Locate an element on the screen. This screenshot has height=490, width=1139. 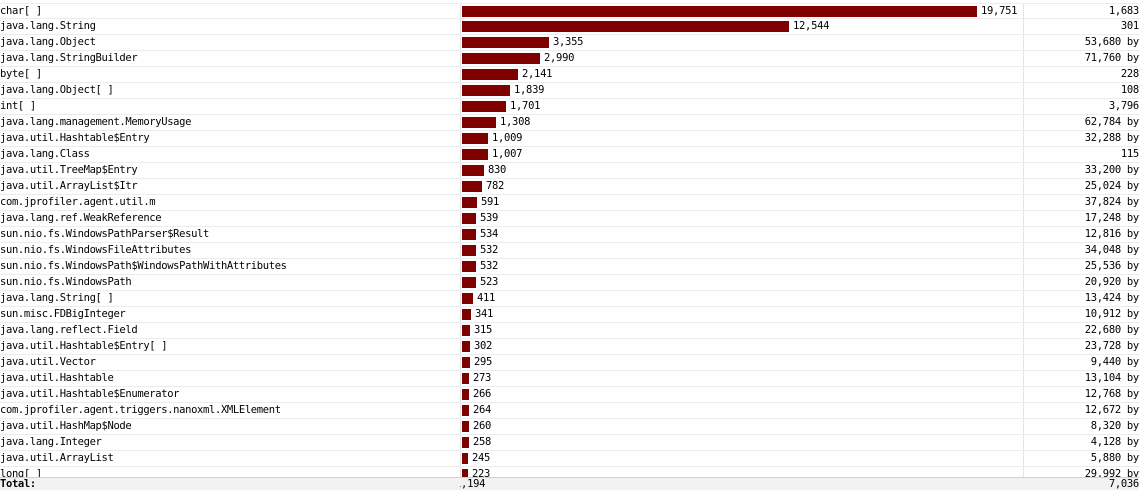
instance-count-cell: 12,544 is located at coordinates (741, 26).